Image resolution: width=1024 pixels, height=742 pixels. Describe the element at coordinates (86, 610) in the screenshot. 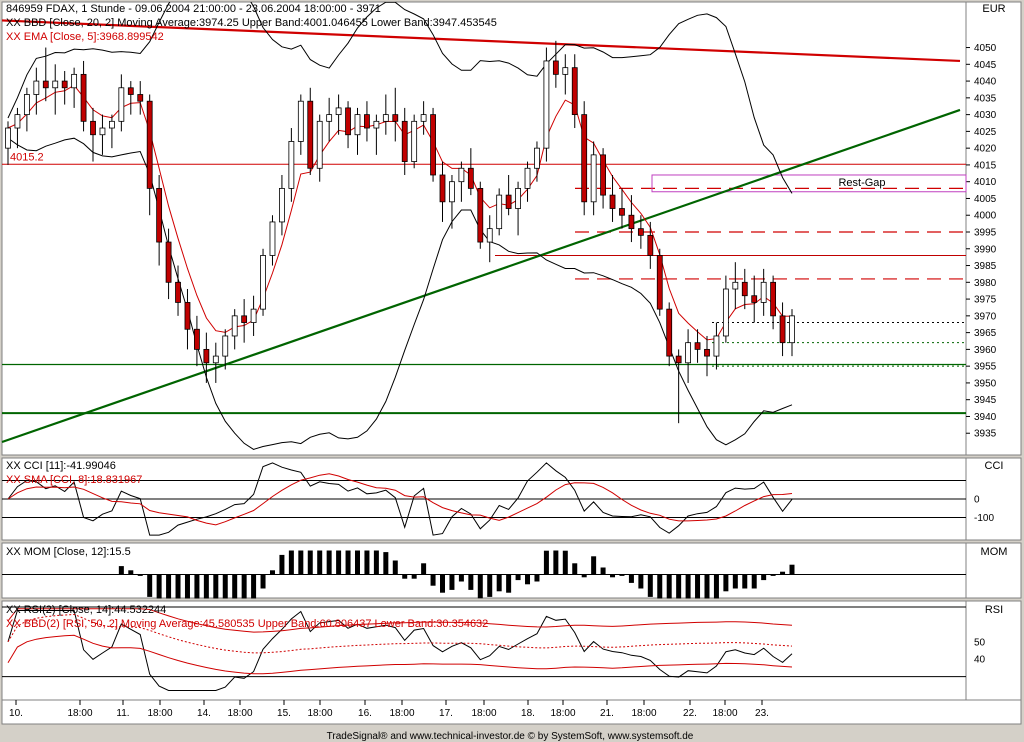

I see `rsi-legend: XX RSI(2) [Close, 14]:44.532244` at that location.